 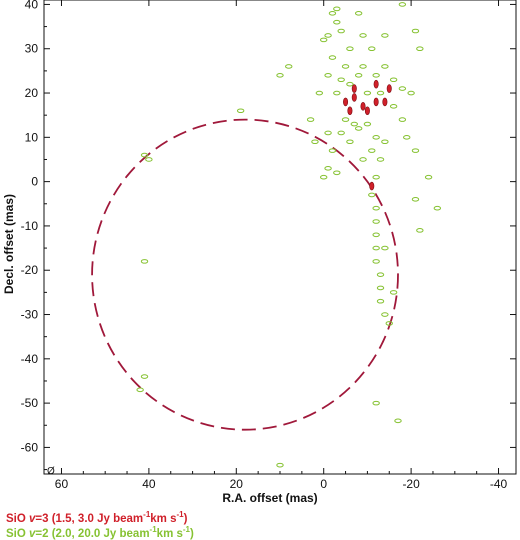 What do you see at coordinates (237, 484) in the screenshot?
I see `x-tick-label: 20` at bounding box center [237, 484].